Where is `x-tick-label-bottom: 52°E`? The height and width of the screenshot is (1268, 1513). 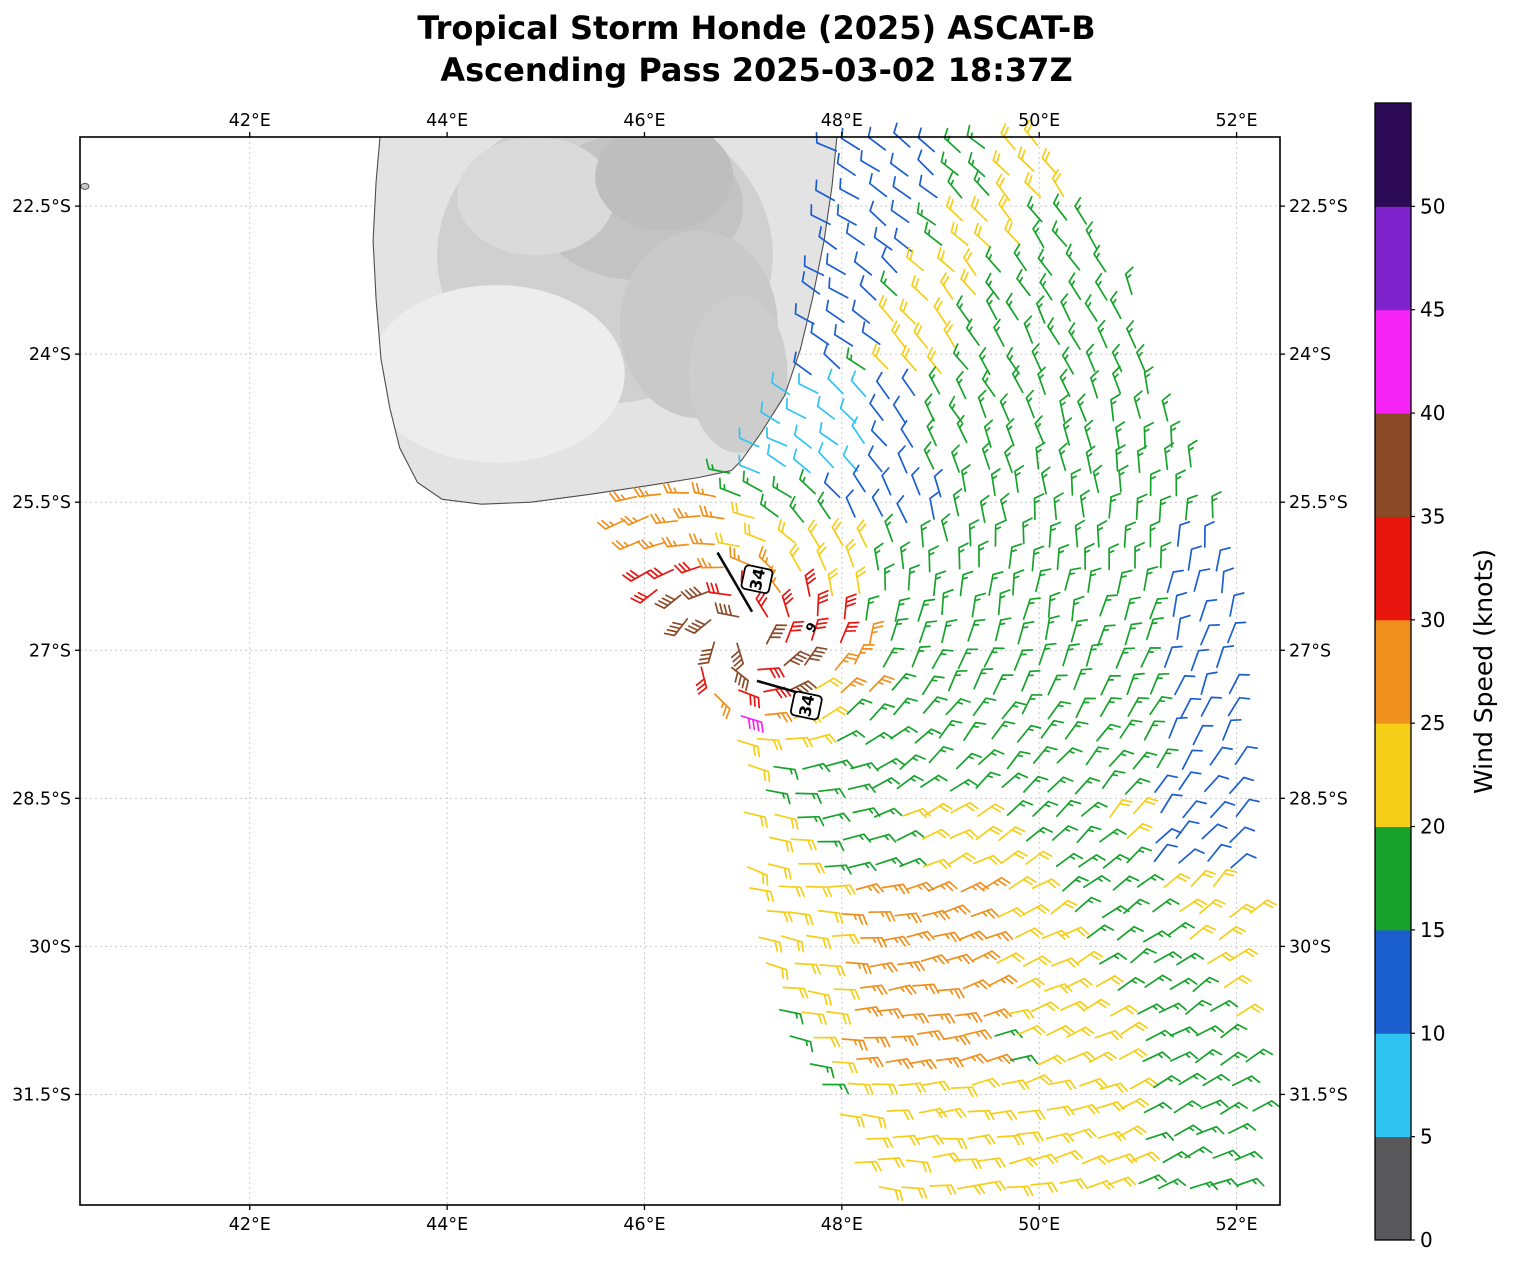 x-tick-label-bottom: 52°E is located at coordinates (1237, 1225).